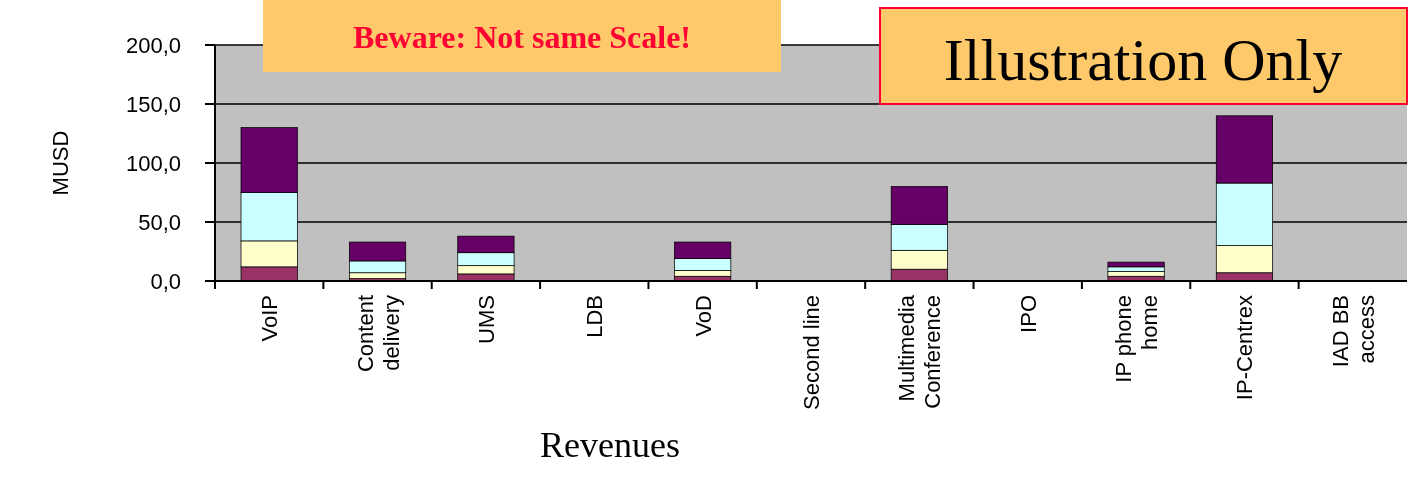 The image size is (1417, 494). What do you see at coordinates (165, 281) in the screenshot?
I see `y-tick-label: 0,0` at bounding box center [165, 281].